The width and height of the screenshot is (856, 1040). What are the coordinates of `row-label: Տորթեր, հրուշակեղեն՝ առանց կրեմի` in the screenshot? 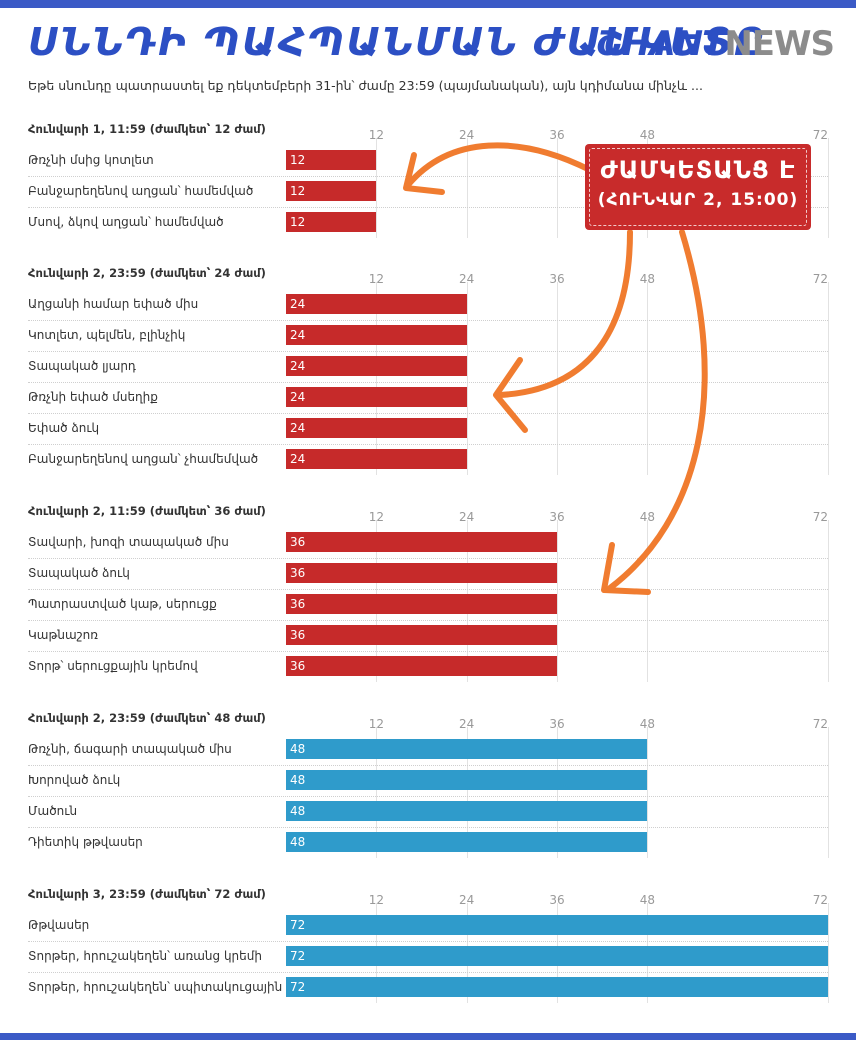 It's located at (145, 956).